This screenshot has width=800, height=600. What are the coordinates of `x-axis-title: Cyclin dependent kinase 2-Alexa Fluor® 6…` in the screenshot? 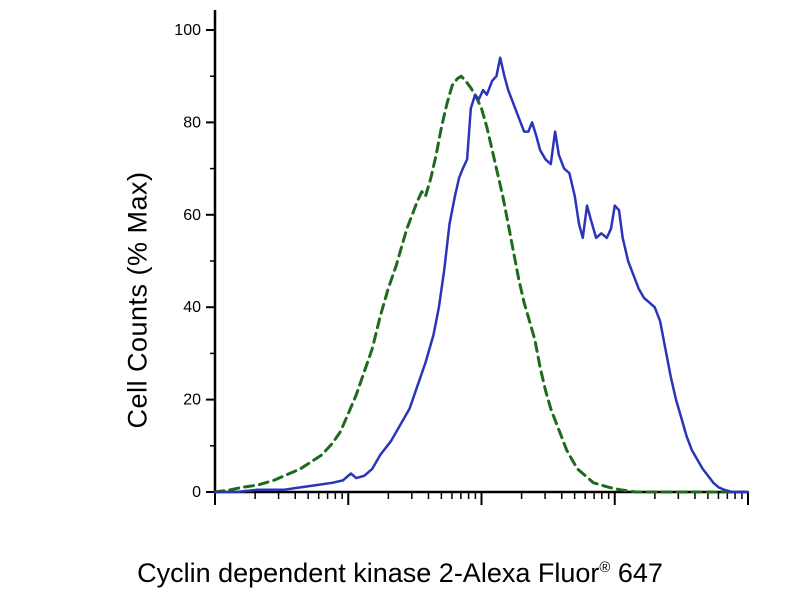 It's located at (400, 573).